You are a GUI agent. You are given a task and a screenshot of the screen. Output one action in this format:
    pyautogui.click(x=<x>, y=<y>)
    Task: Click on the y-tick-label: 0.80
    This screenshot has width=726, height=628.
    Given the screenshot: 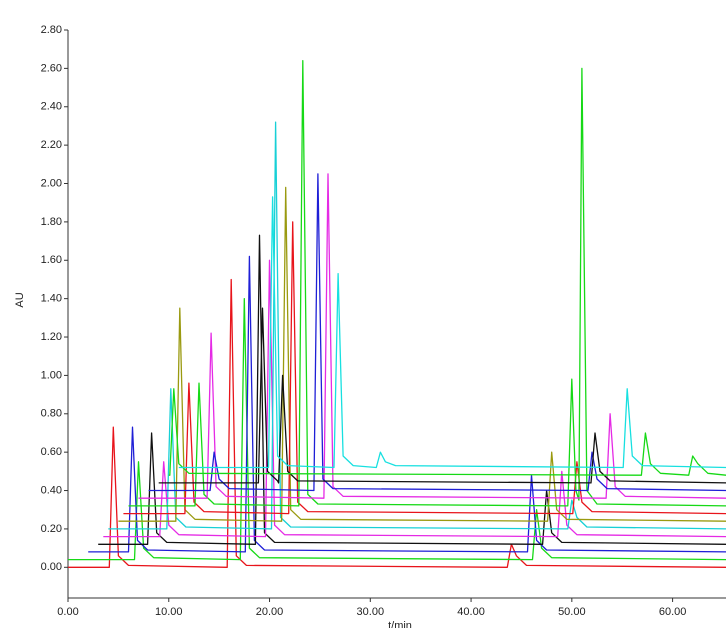 What is the action you would take?
    pyautogui.click(x=51, y=414)
    